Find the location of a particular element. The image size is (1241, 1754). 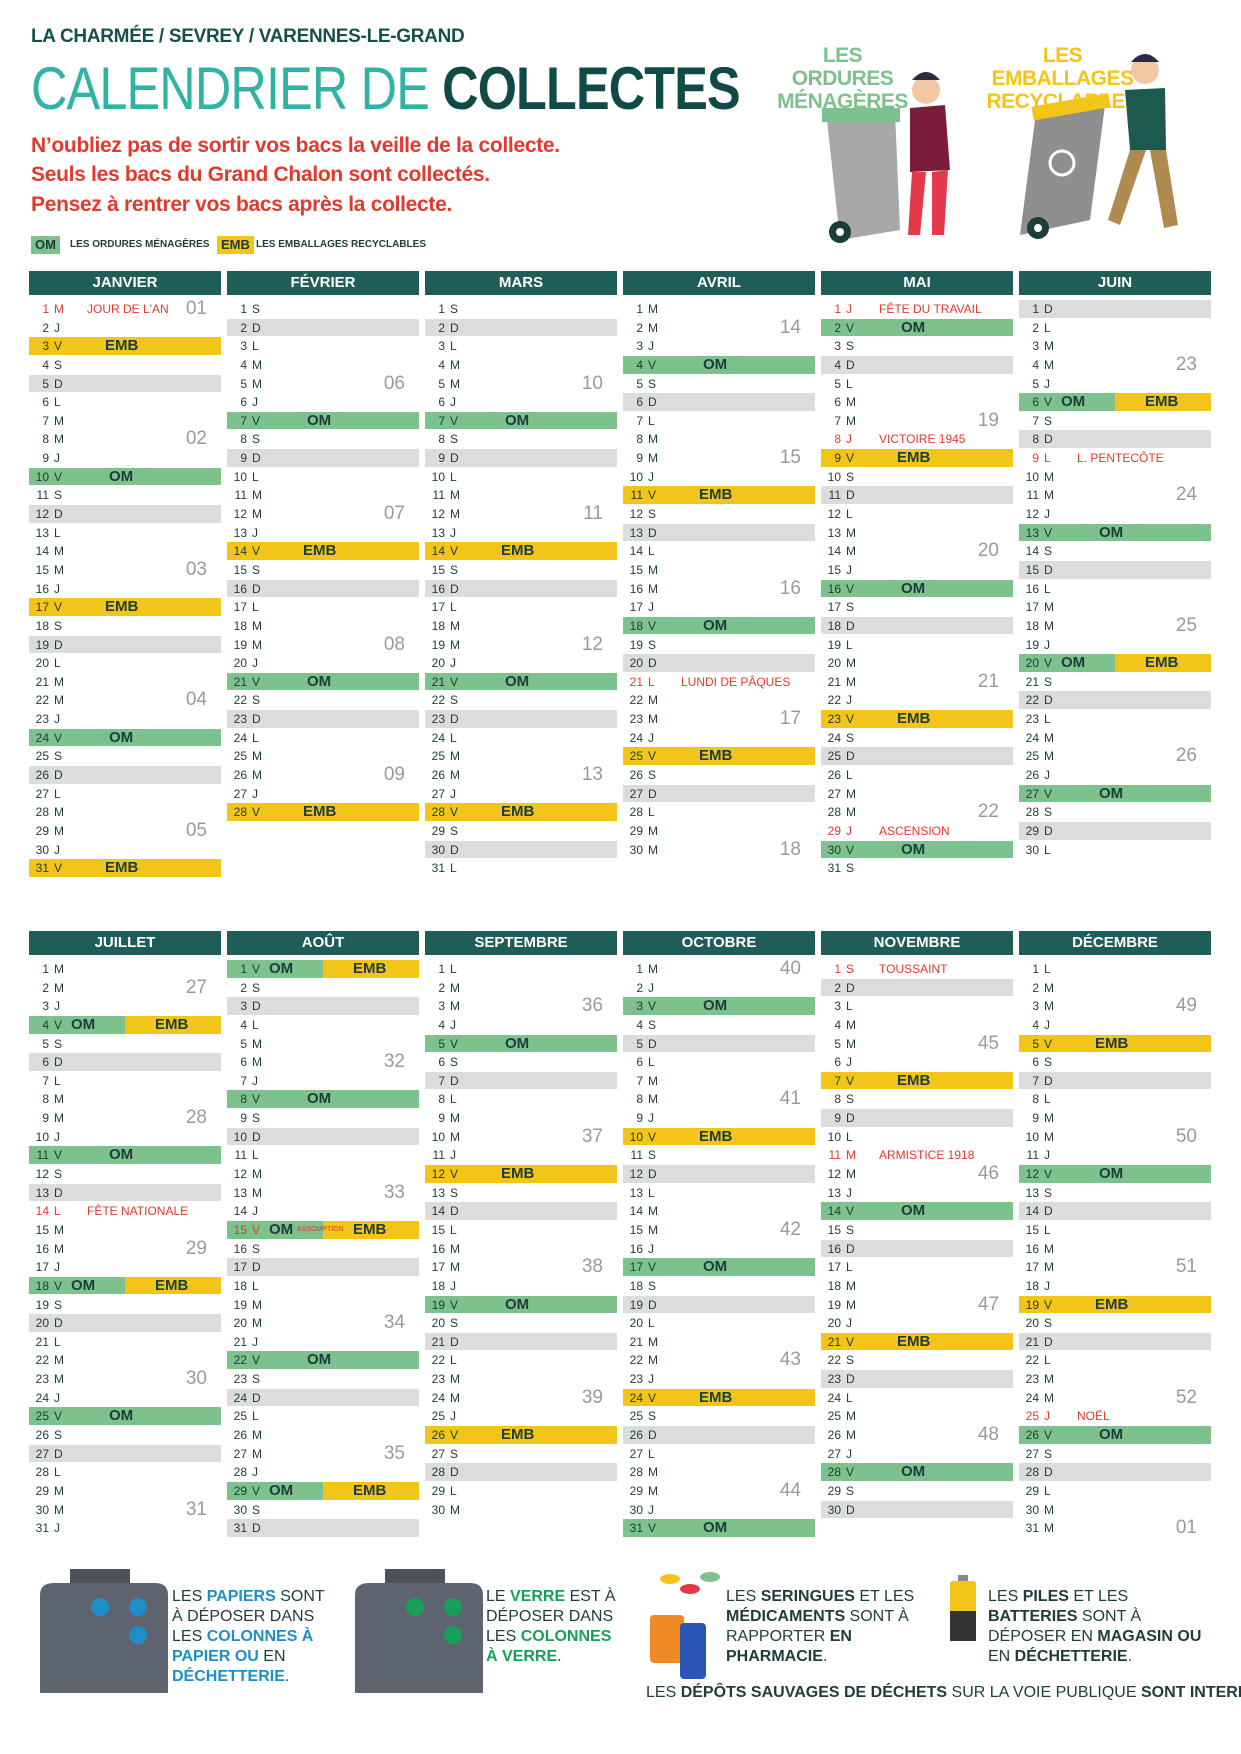

week-number: 01 is located at coordinates (196, 308).